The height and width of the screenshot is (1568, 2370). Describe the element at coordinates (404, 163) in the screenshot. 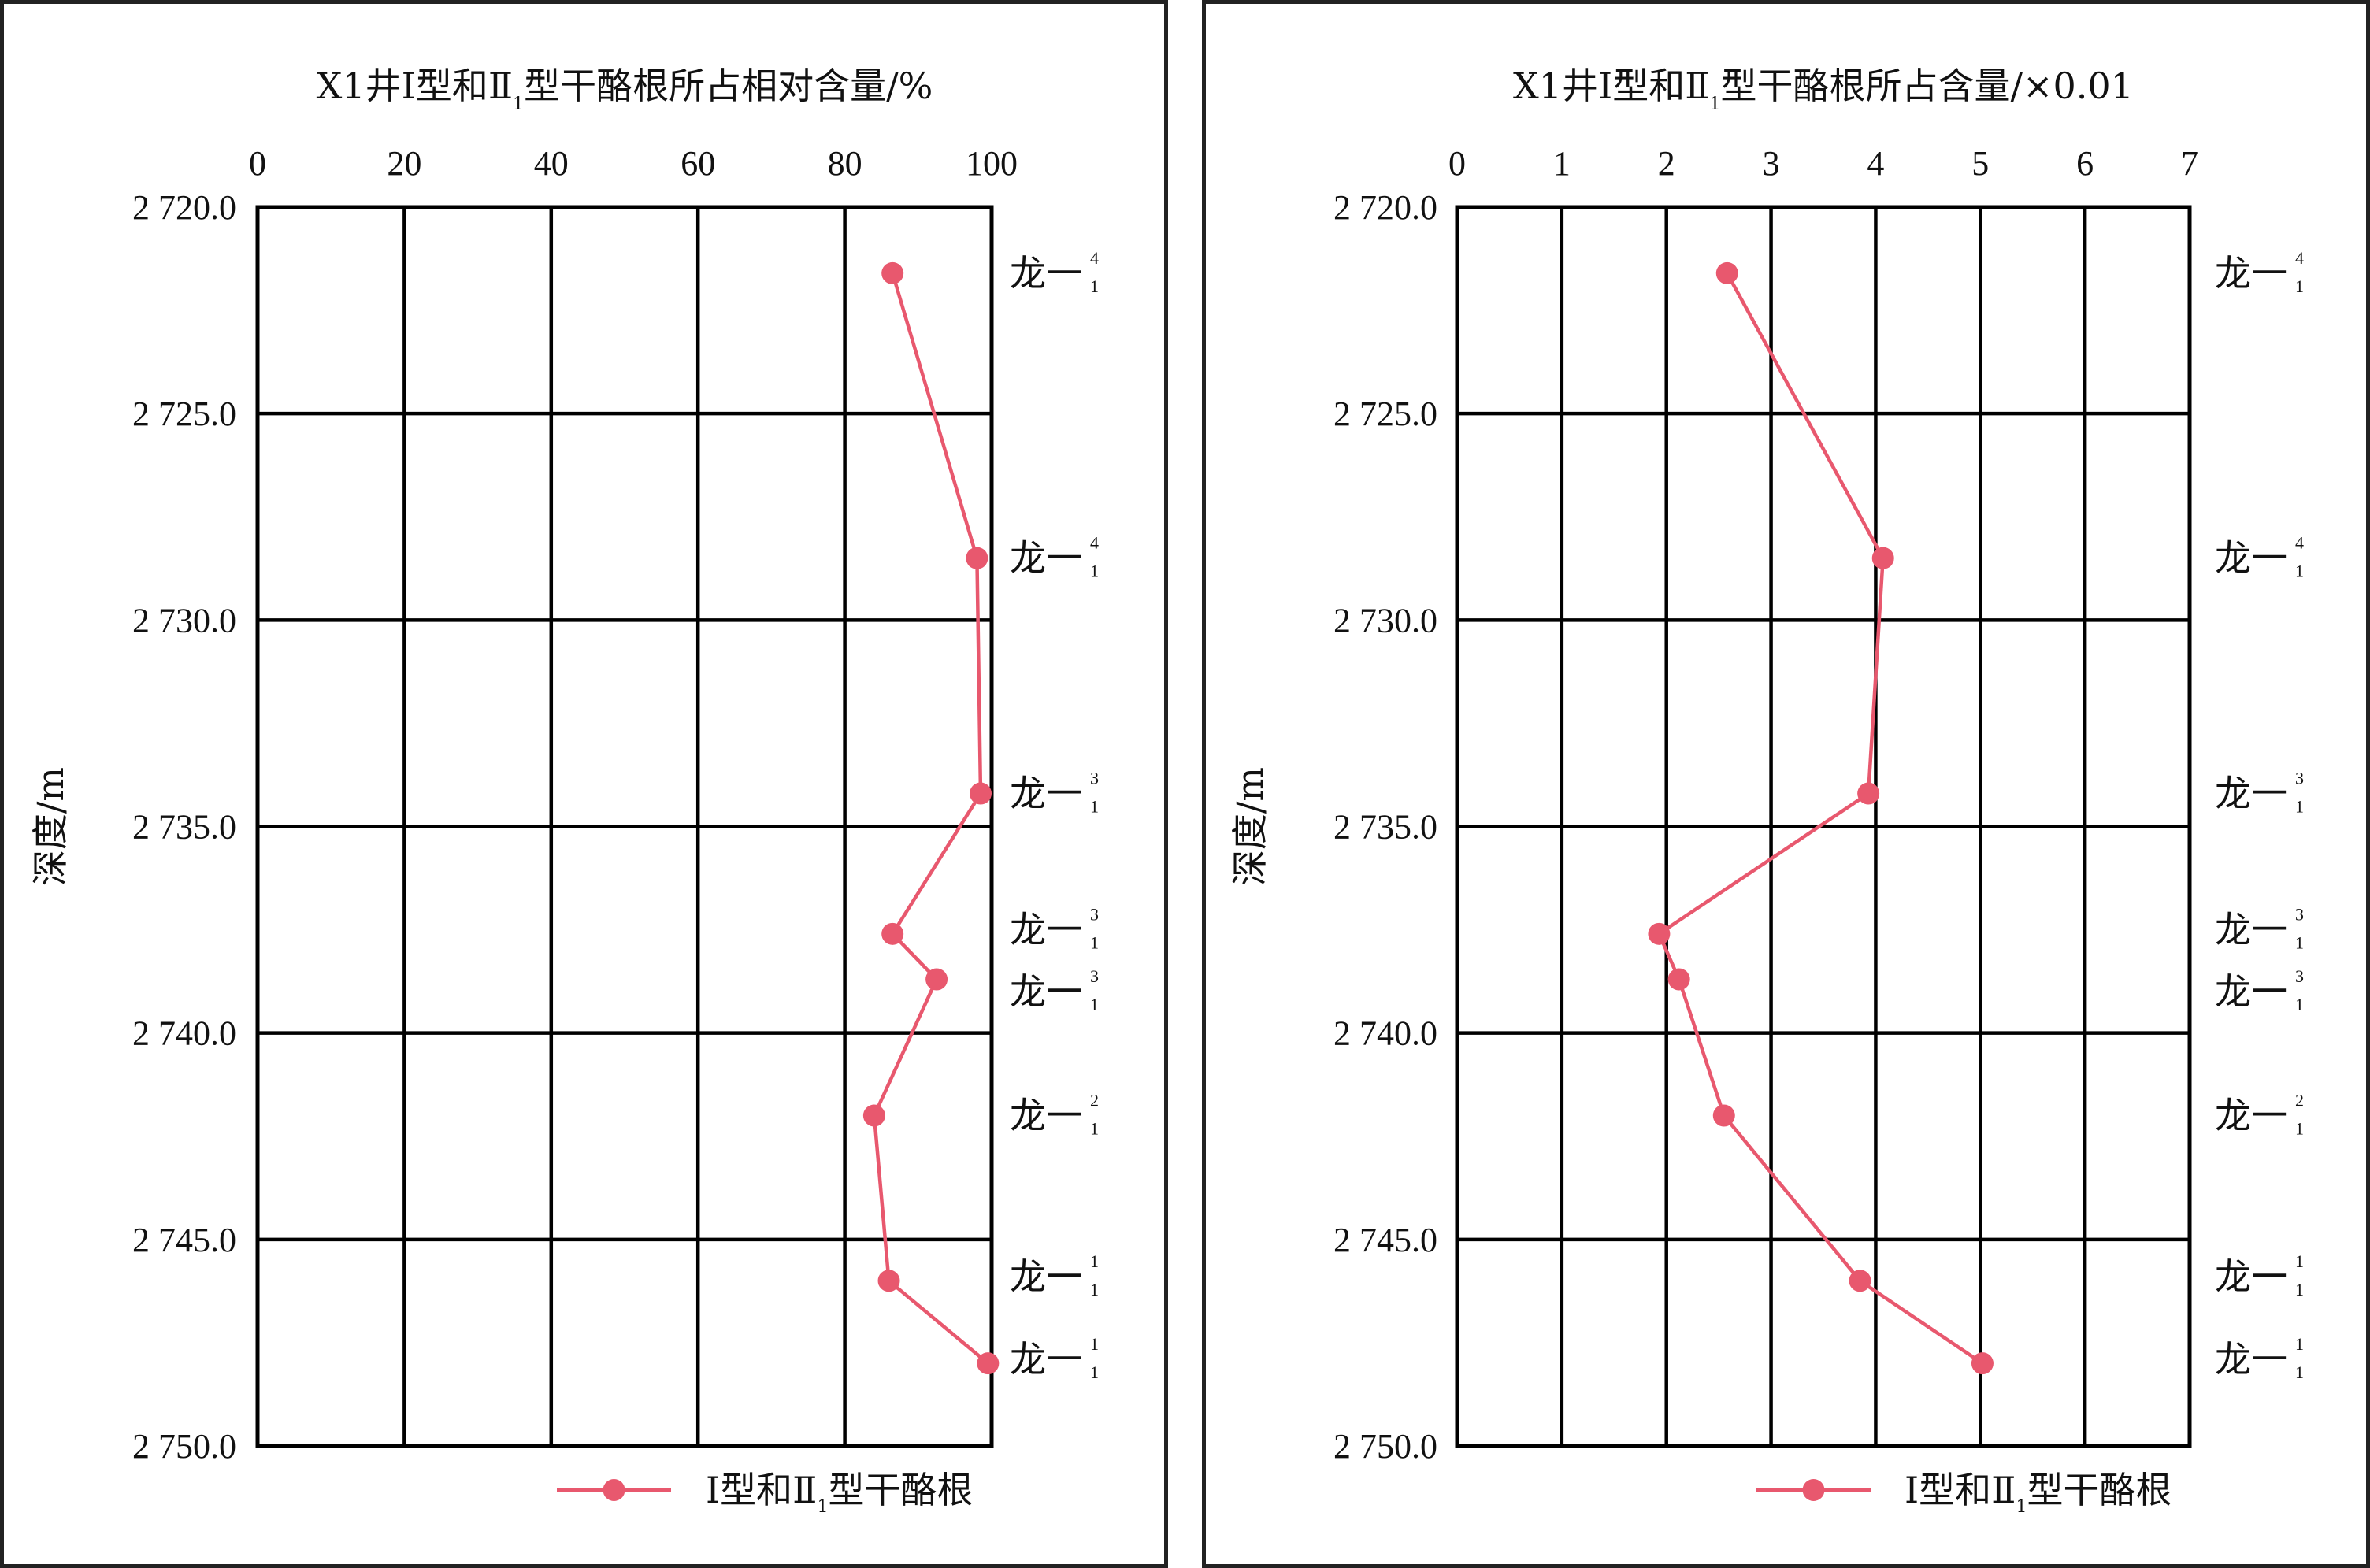

I see `x-tick-label: 20` at that location.